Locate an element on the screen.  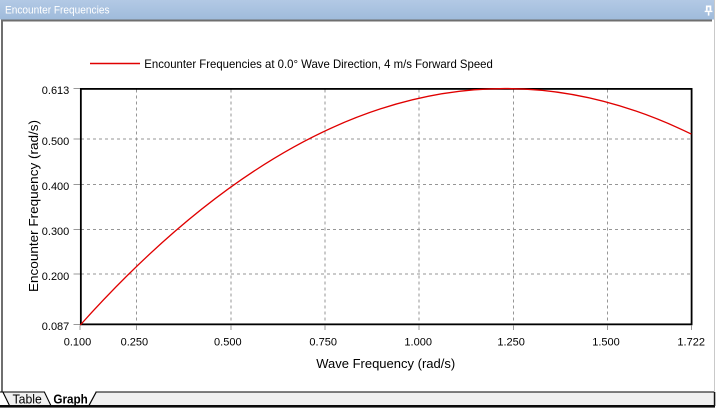
svg-text: 0.400 is located at coordinates (56, 187).